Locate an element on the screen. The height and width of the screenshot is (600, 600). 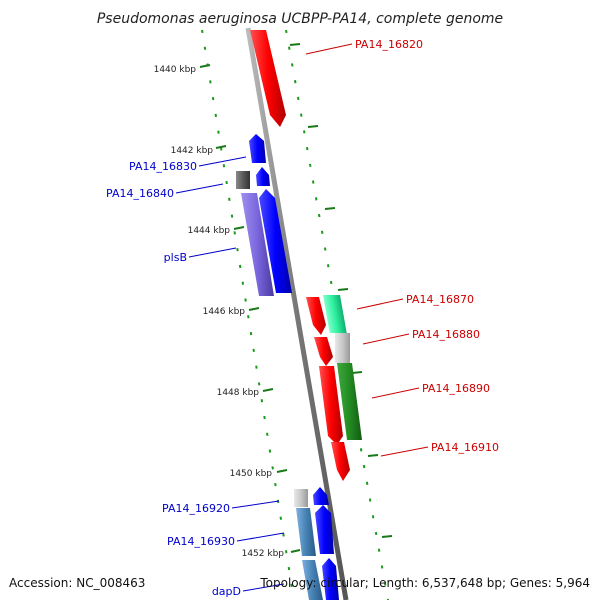
gene-label: PA14_16820 is located at coordinates (389, 44).